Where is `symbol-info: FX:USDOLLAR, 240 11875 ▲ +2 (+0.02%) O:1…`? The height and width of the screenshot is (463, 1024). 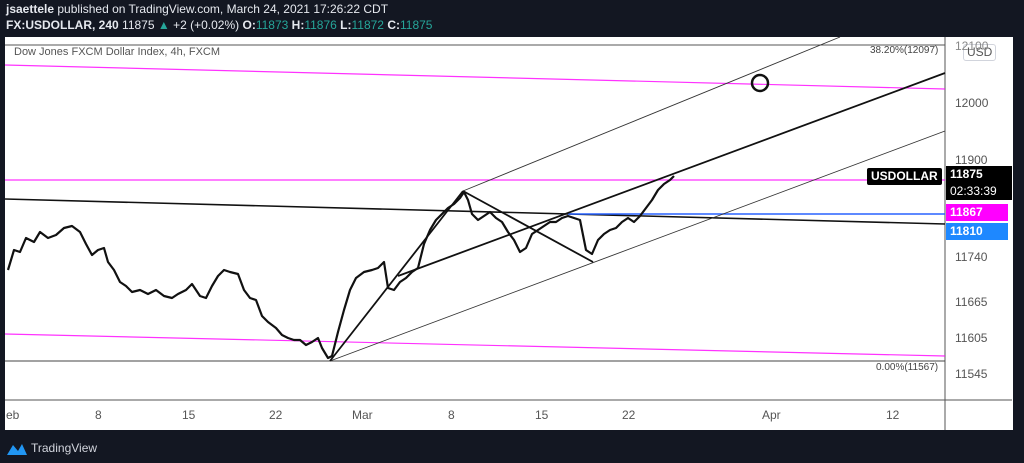
symbol-info: FX:USDOLLAR, 240 11875 ▲ +2 (+0.02%) O:1… is located at coordinates (219, 25).